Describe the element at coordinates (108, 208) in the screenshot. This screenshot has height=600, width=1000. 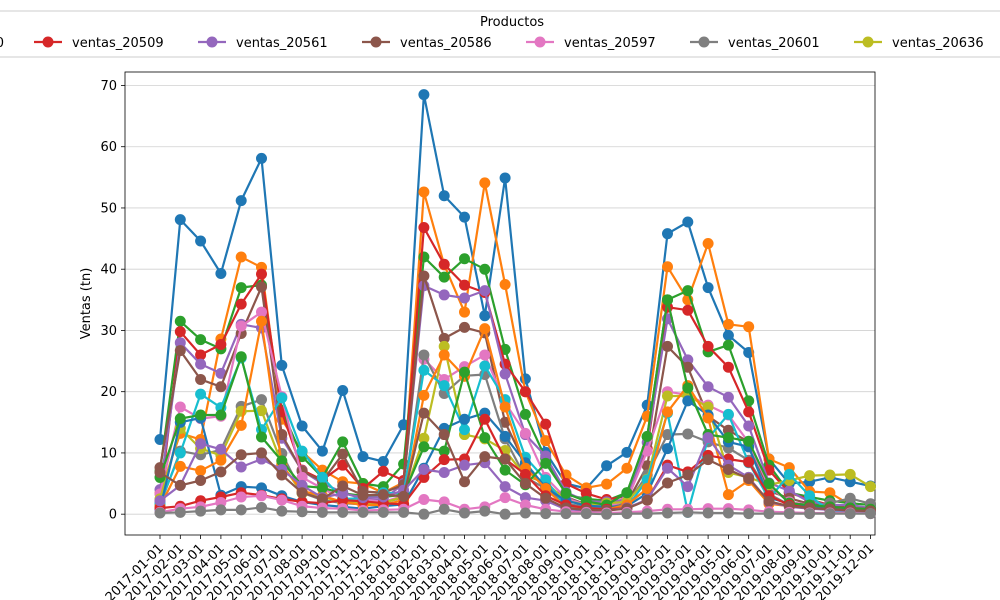
I see `y-tick-label: 50` at that location.